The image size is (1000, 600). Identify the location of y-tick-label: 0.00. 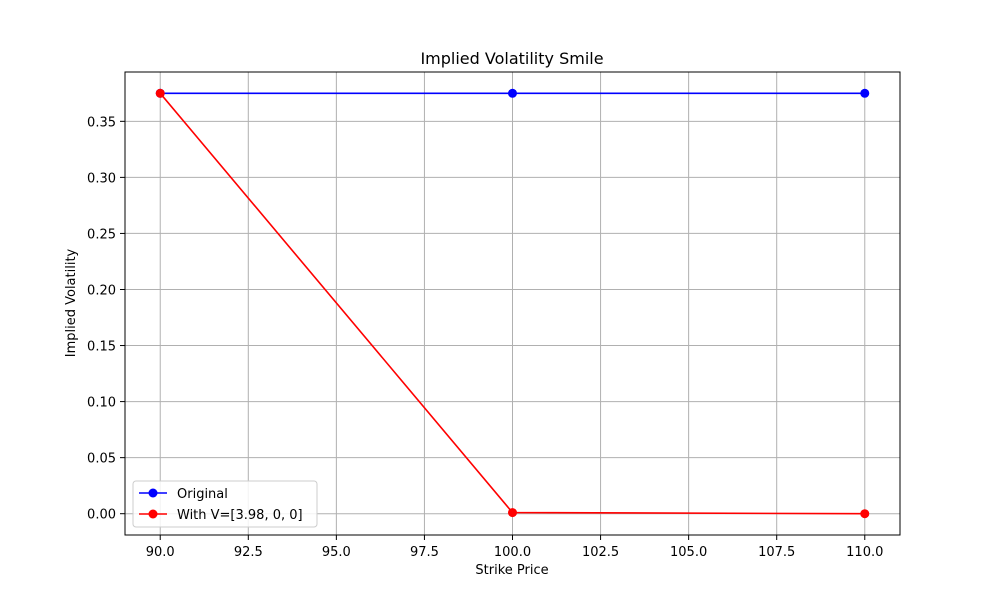
(101, 515).